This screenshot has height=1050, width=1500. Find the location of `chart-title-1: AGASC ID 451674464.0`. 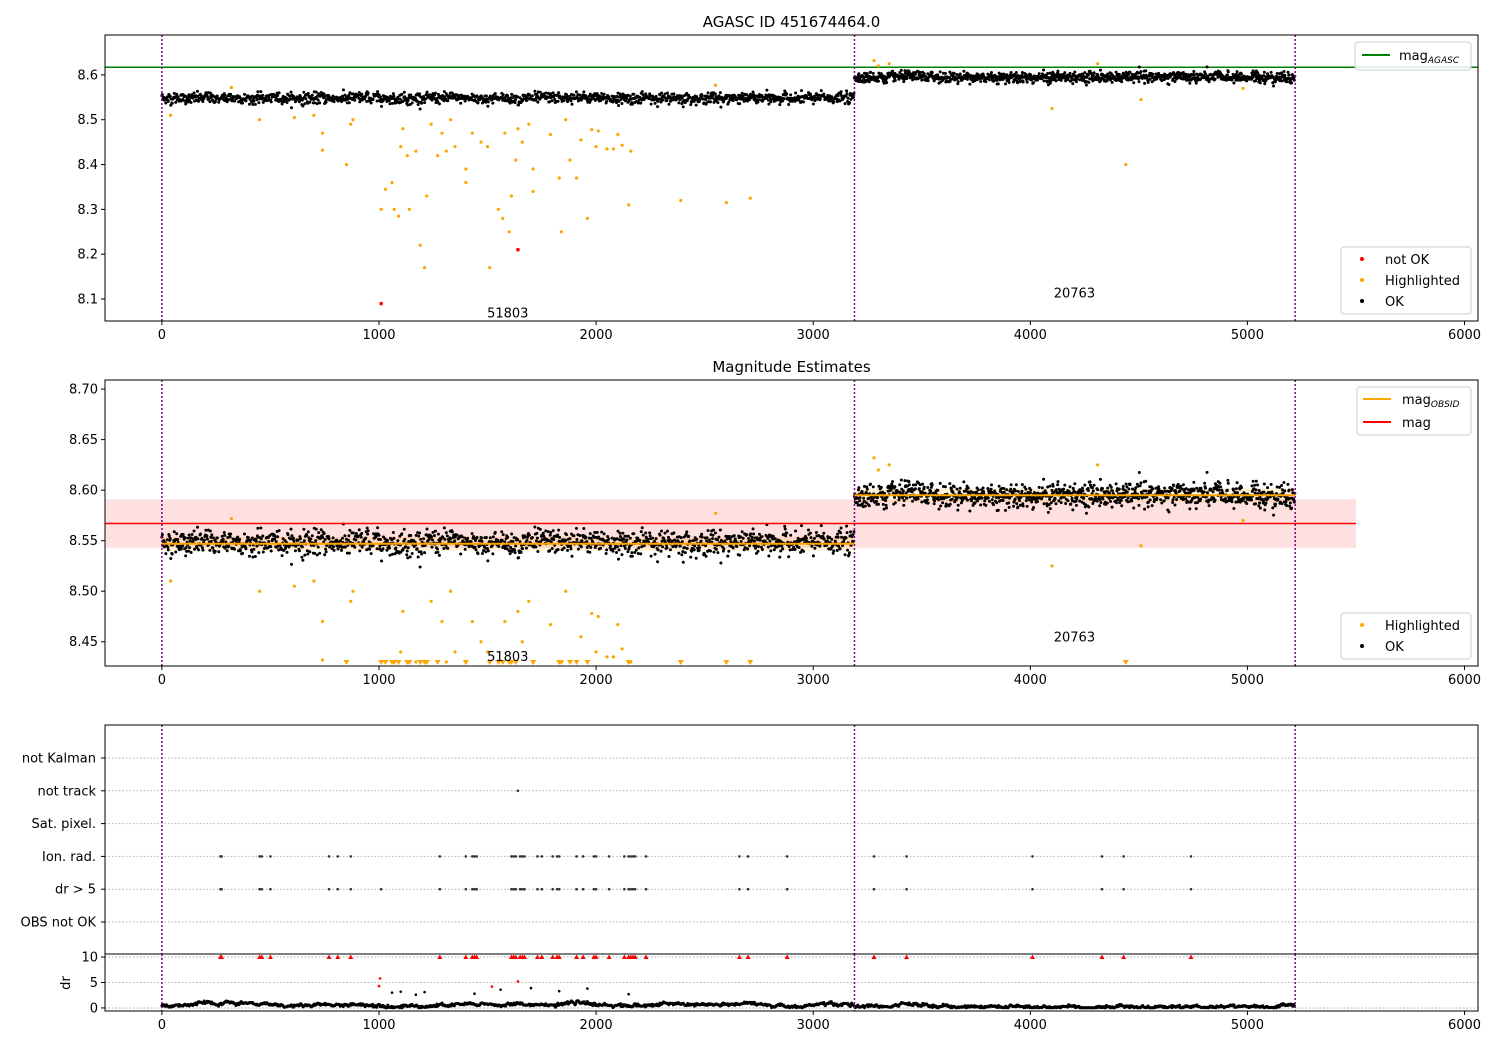

chart-title-1: AGASC ID 451674464.0 is located at coordinates (792, 22).